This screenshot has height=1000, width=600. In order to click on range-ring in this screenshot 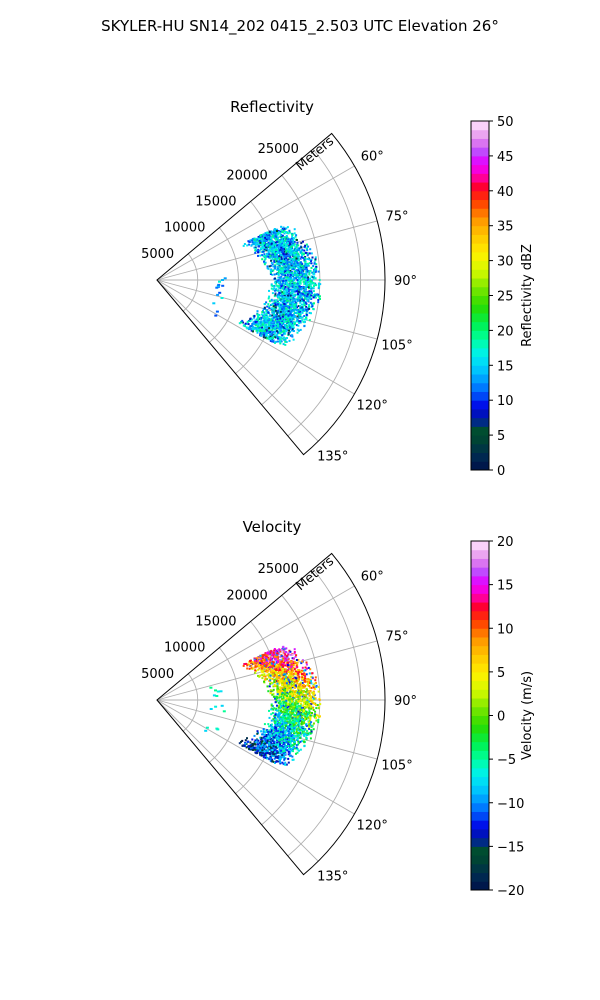, I will do `click(324, 712)`.